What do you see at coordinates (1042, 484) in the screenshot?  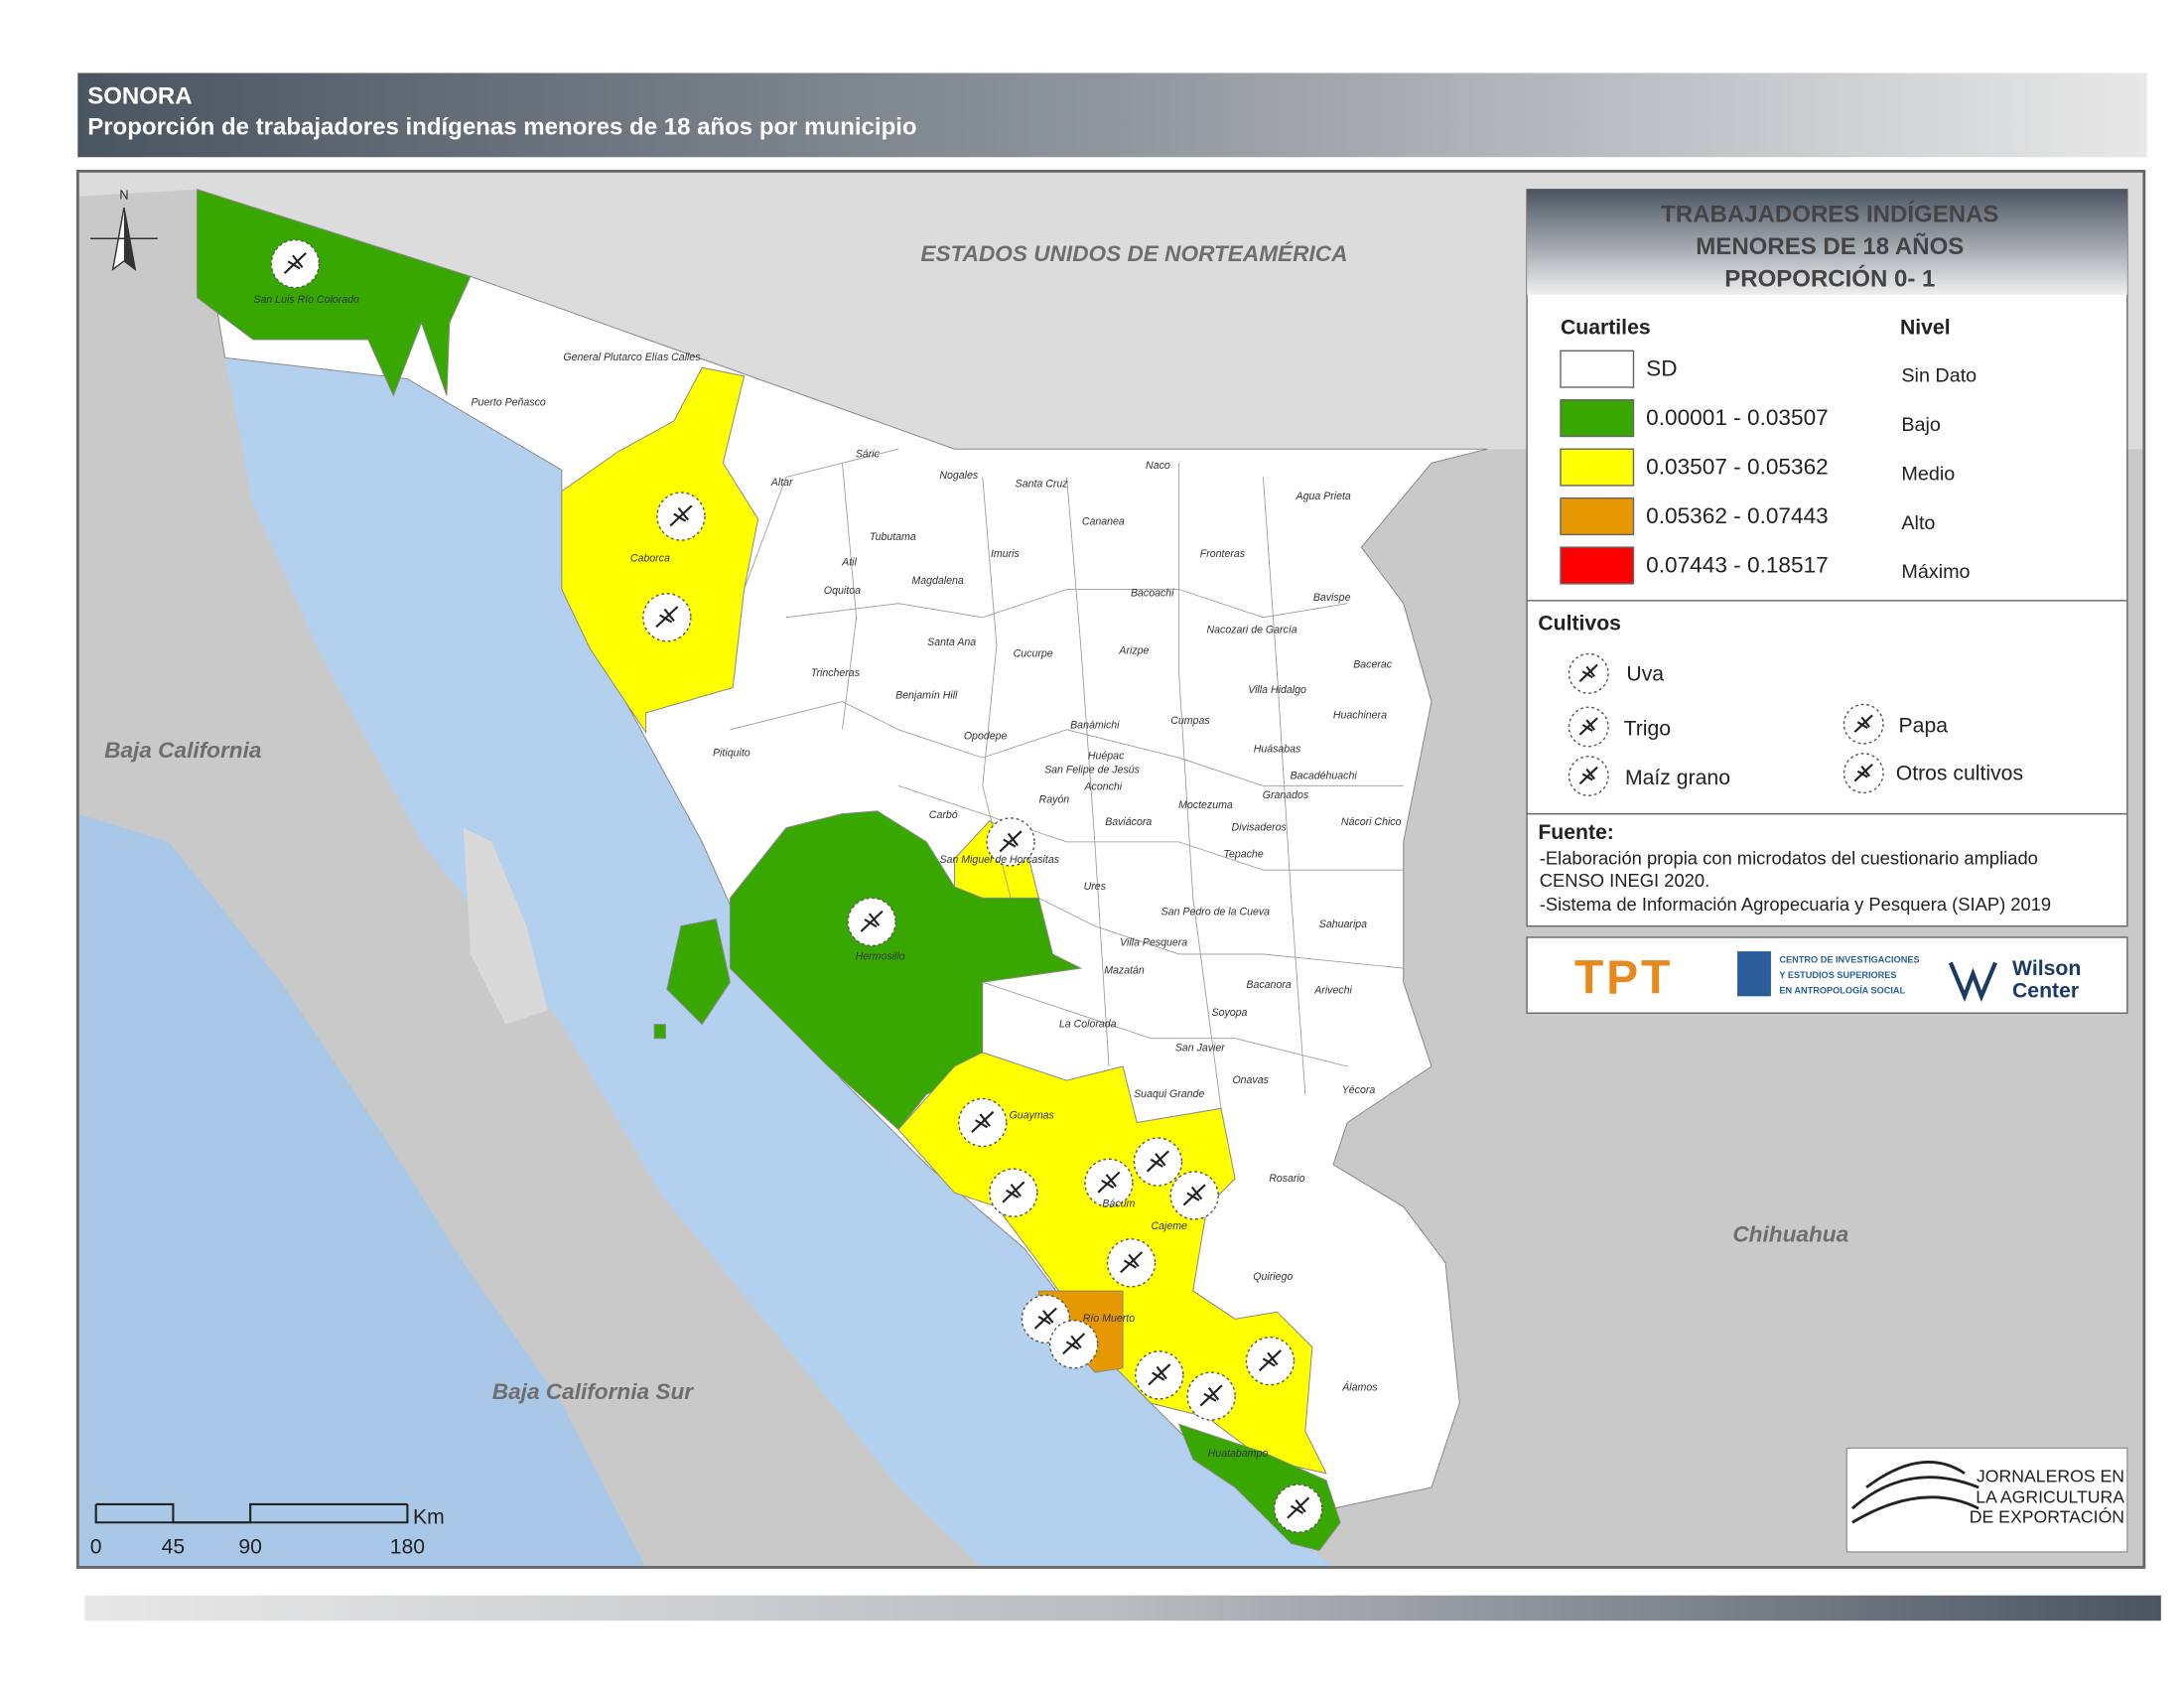 I see `municipality-label: Santa Cruz` at bounding box center [1042, 484].